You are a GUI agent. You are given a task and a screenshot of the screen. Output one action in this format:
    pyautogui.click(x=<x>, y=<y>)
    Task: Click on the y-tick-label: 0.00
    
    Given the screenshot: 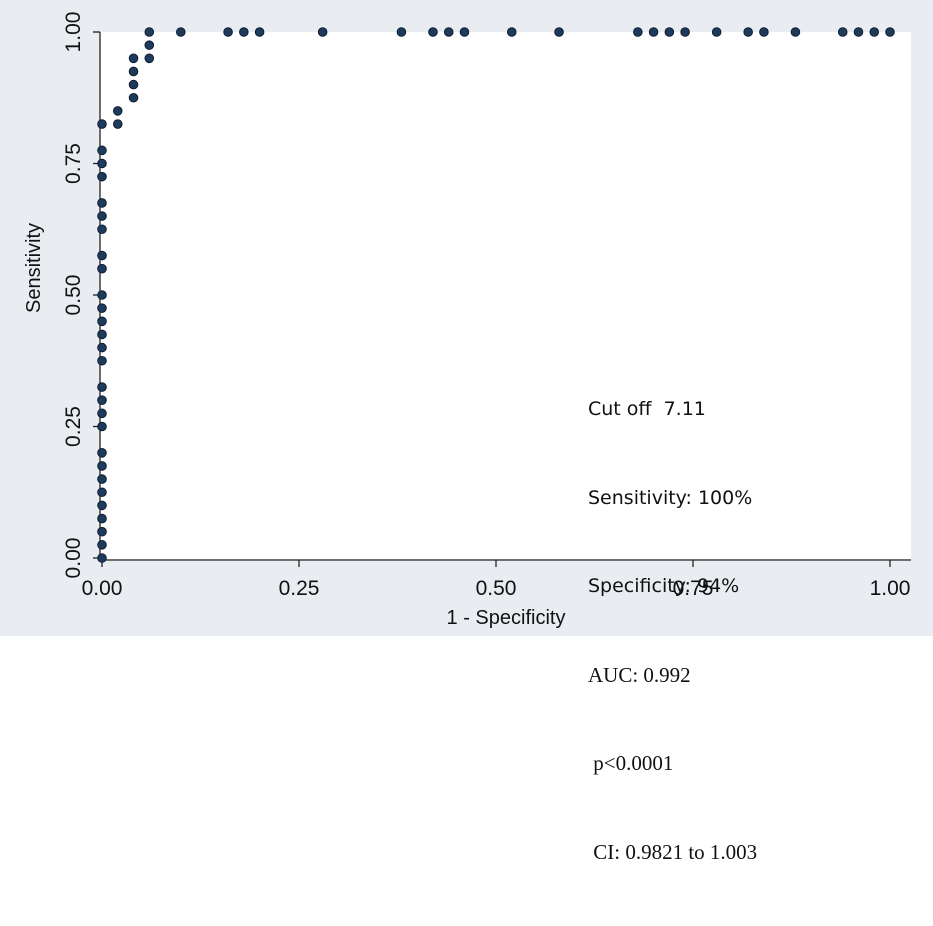 What is the action you would take?
    pyautogui.click(x=73, y=558)
    